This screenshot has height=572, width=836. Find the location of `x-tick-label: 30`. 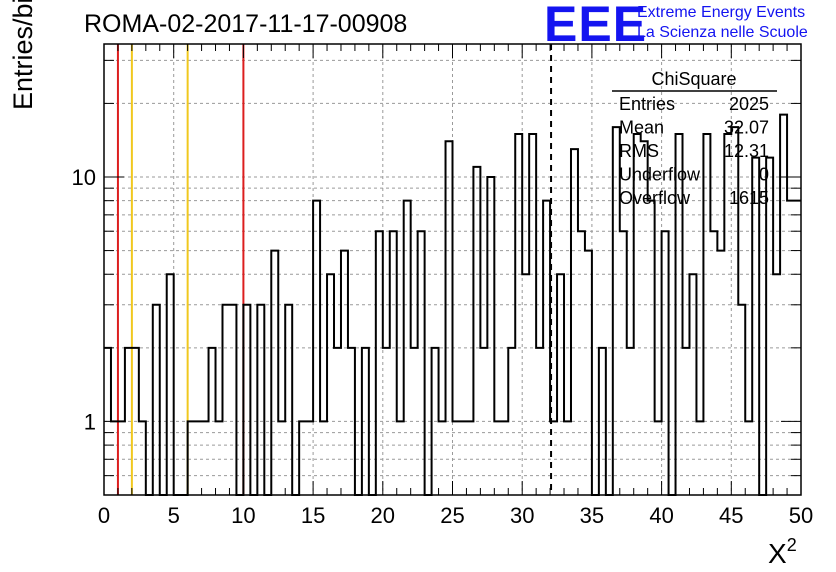

x-tick-label: 30 is located at coordinates (522, 515).